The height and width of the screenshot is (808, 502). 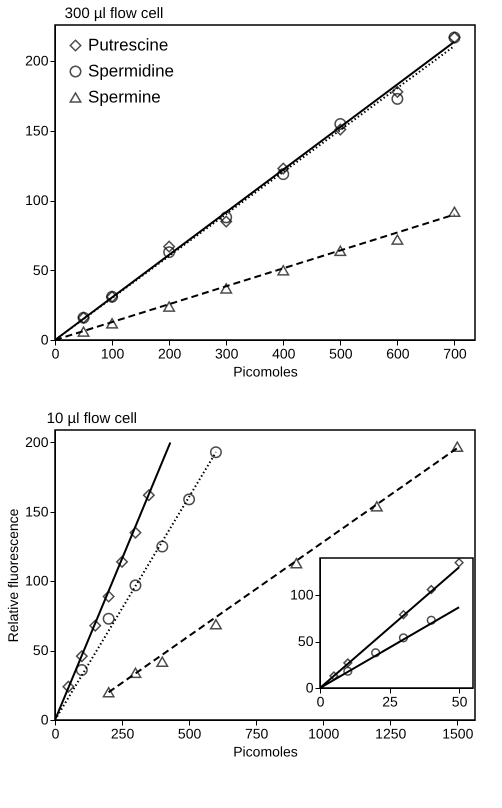 What do you see at coordinates (131, 71) in the screenshot?
I see `legend-label: Spermidine` at bounding box center [131, 71].